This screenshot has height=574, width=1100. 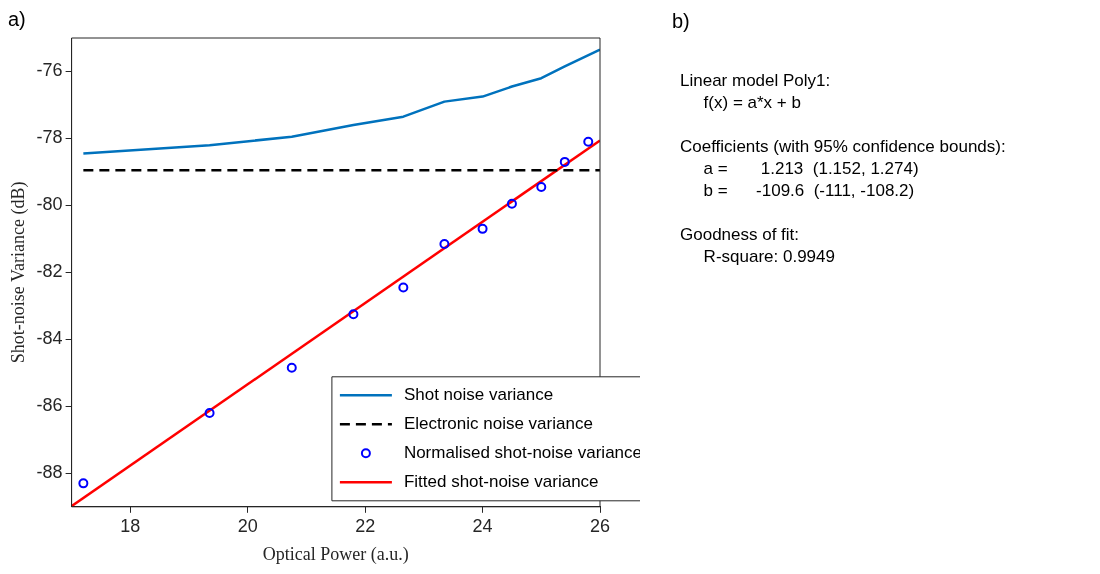 What do you see at coordinates (365, 525) in the screenshot?
I see `x-tick-label: 22` at bounding box center [365, 525].